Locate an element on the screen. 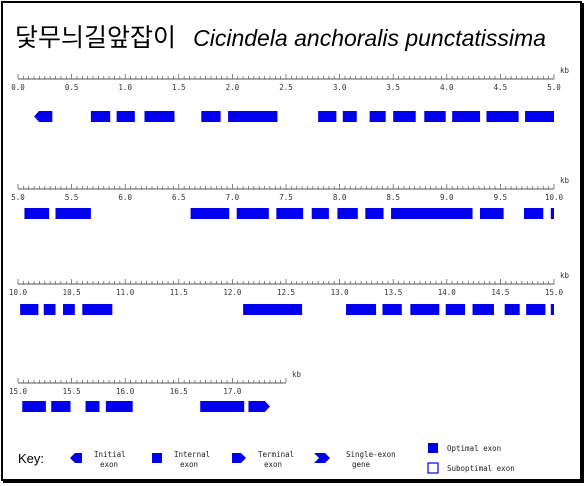 Image resolution: width=586 pixels, height=486 pixels. legend-optimal-label: Optimal exon is located at coordinates (474, 448).